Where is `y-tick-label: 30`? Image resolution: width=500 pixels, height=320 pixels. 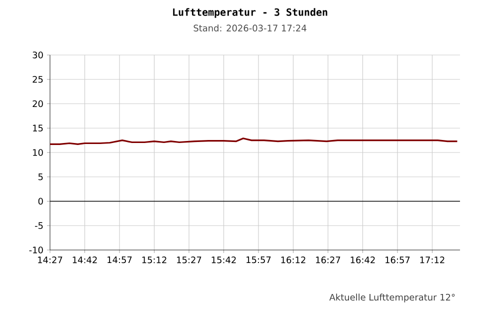 y-tick-label: 30 is located at coordinates (37, 55).